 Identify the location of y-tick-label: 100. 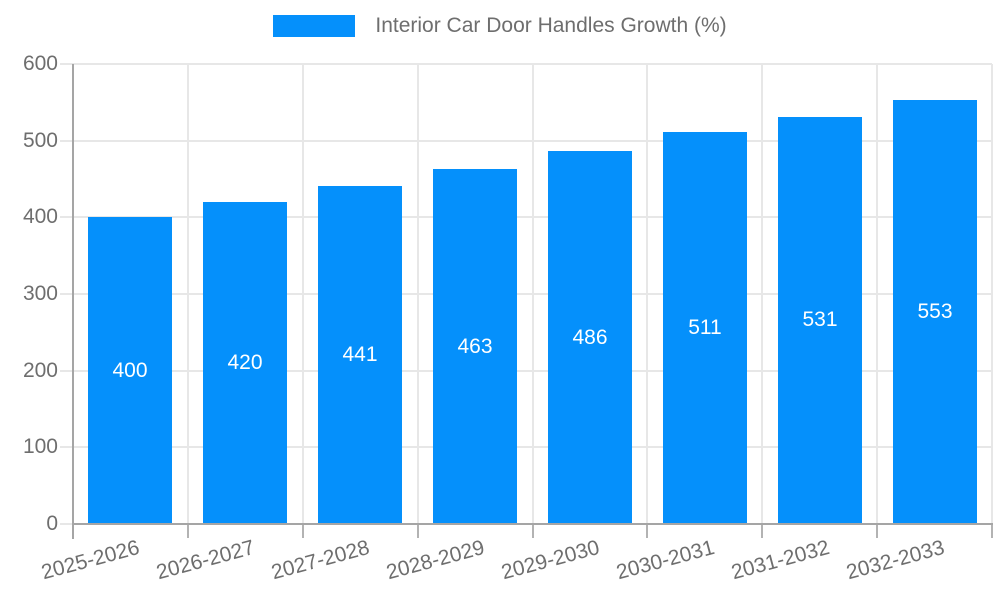
(40, 447).